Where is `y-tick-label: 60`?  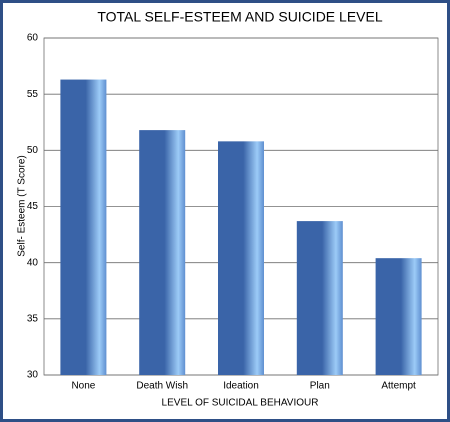 y-tick-label: 60 is located at coordinates (33, 38).